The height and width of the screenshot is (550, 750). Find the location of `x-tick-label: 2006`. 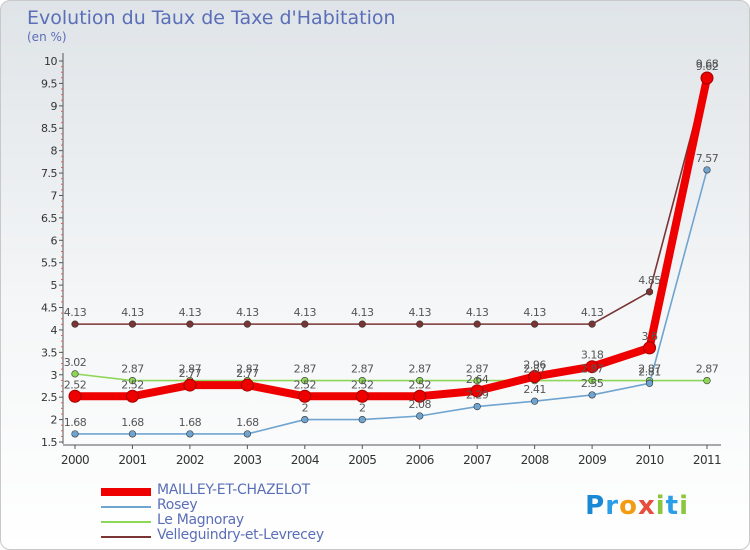

x-tick-label: 2006 is located at coordinates (420, 460).